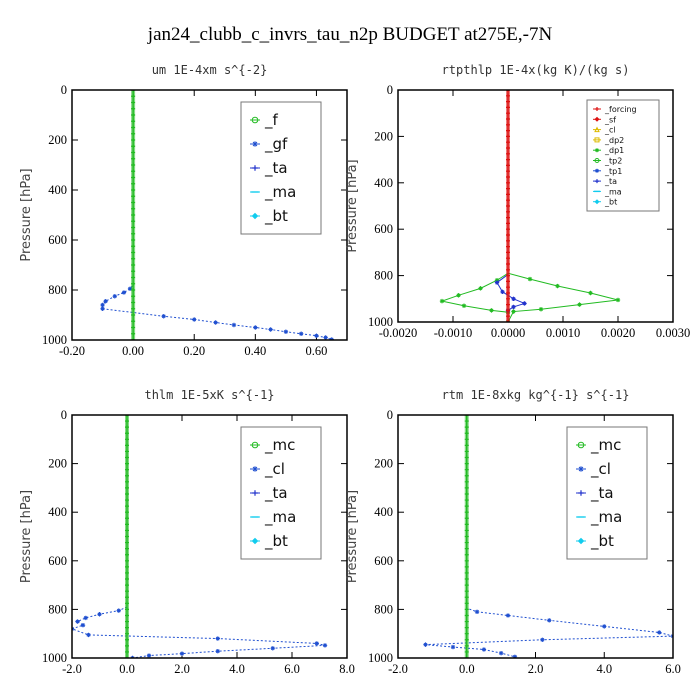 This screenshot has height=700, width=700. I want to click on x-tick-label: 0.0020, so click(618, 333).